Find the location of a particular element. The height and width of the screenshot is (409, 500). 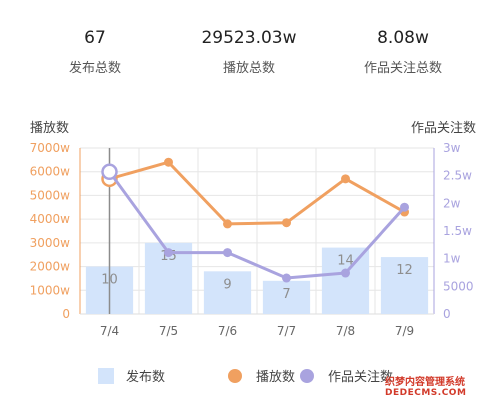

legend-label: 发布数 is located at coordinates (146, 377).